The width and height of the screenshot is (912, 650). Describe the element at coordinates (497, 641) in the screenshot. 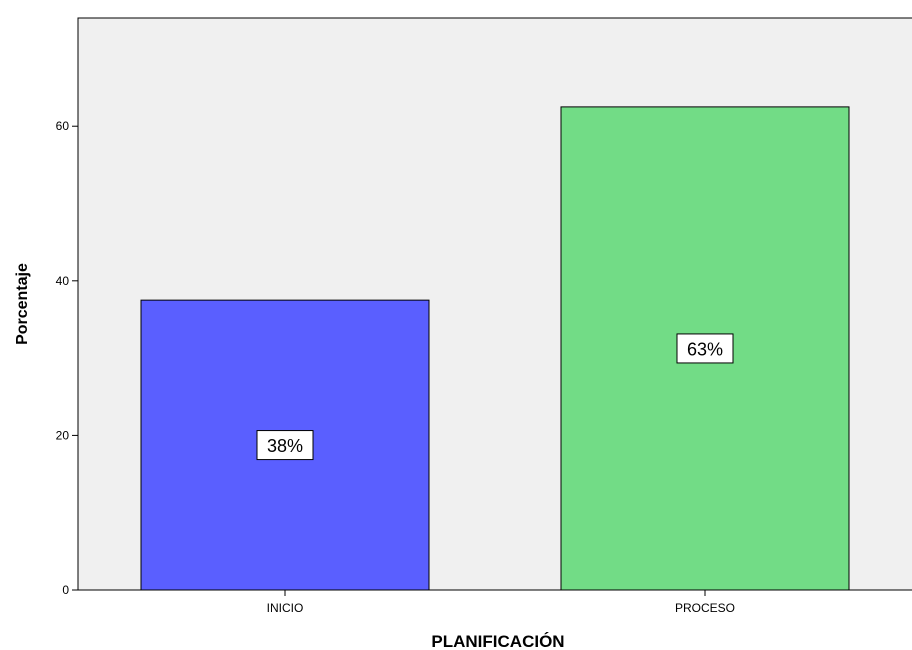

I see `x-axis-title: PLANIFICACIÓN` at that location.